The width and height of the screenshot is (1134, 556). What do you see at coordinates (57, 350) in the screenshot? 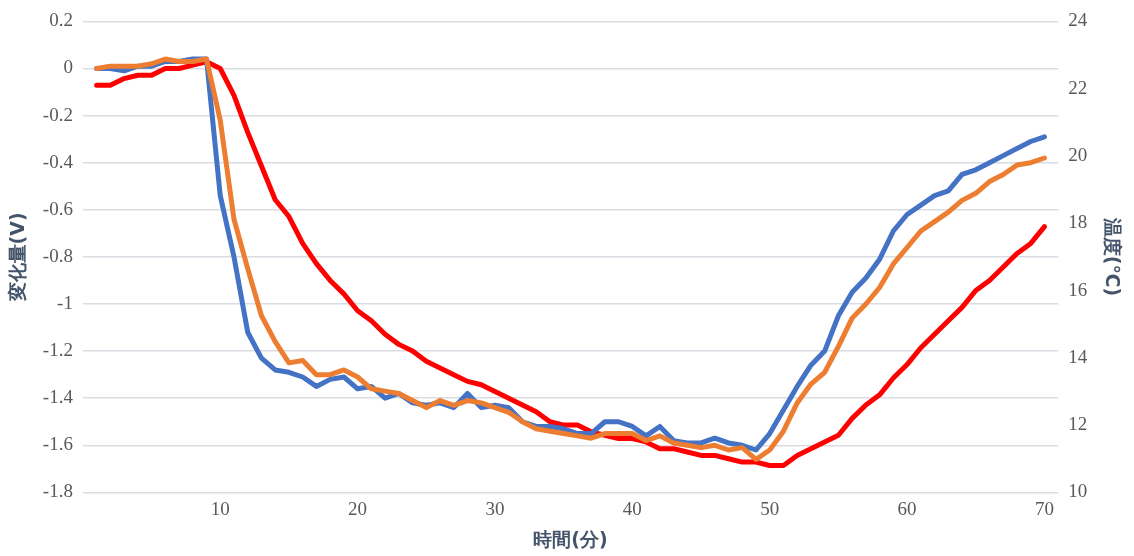
I see `y-tick-label: -1.2` at bounding box center [57, 350].